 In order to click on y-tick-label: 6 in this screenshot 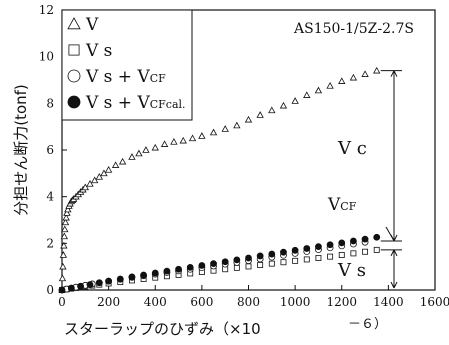, I will do `click(50, 150)`.